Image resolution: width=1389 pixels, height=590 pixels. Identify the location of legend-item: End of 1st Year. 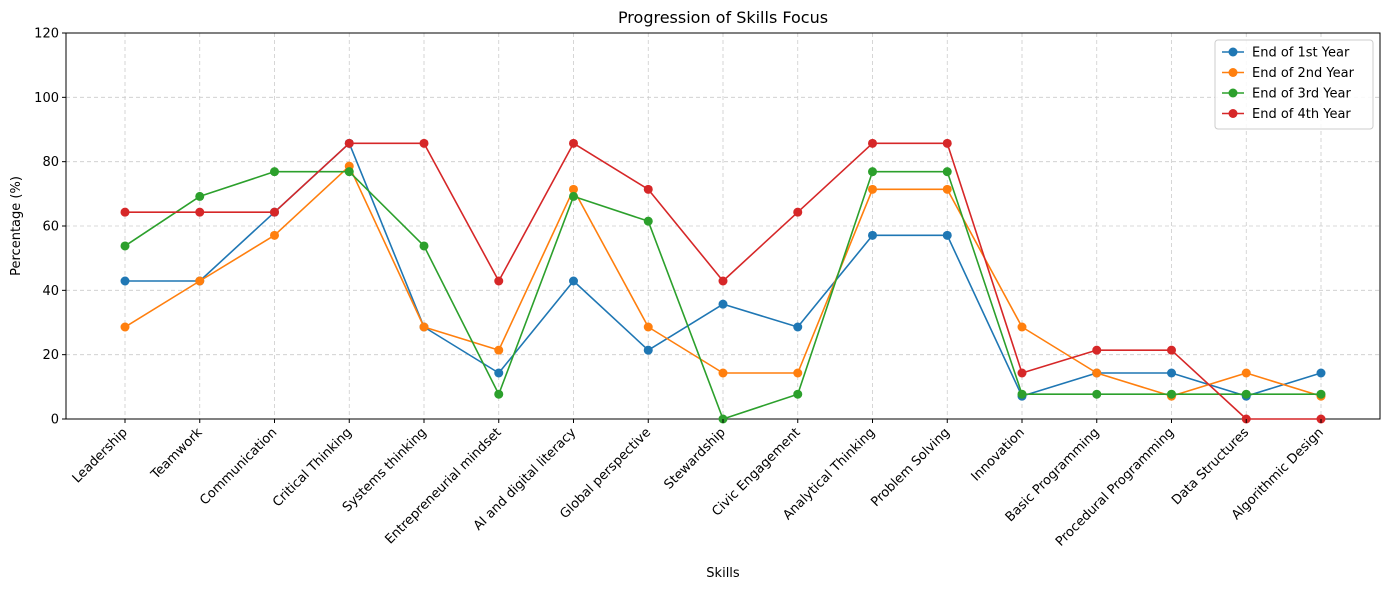
(1286, 53).